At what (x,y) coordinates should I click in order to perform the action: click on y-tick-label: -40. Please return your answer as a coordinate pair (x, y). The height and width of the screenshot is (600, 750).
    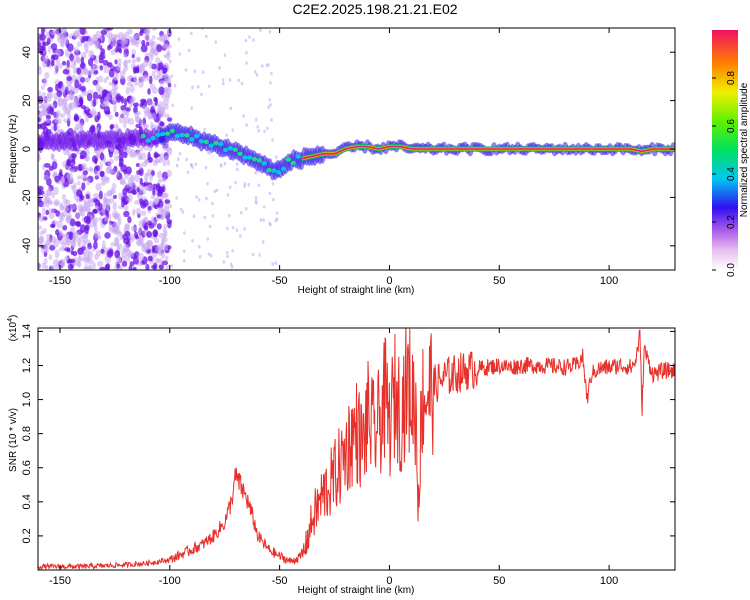
    Looking at the image, I should click on (27, 246).